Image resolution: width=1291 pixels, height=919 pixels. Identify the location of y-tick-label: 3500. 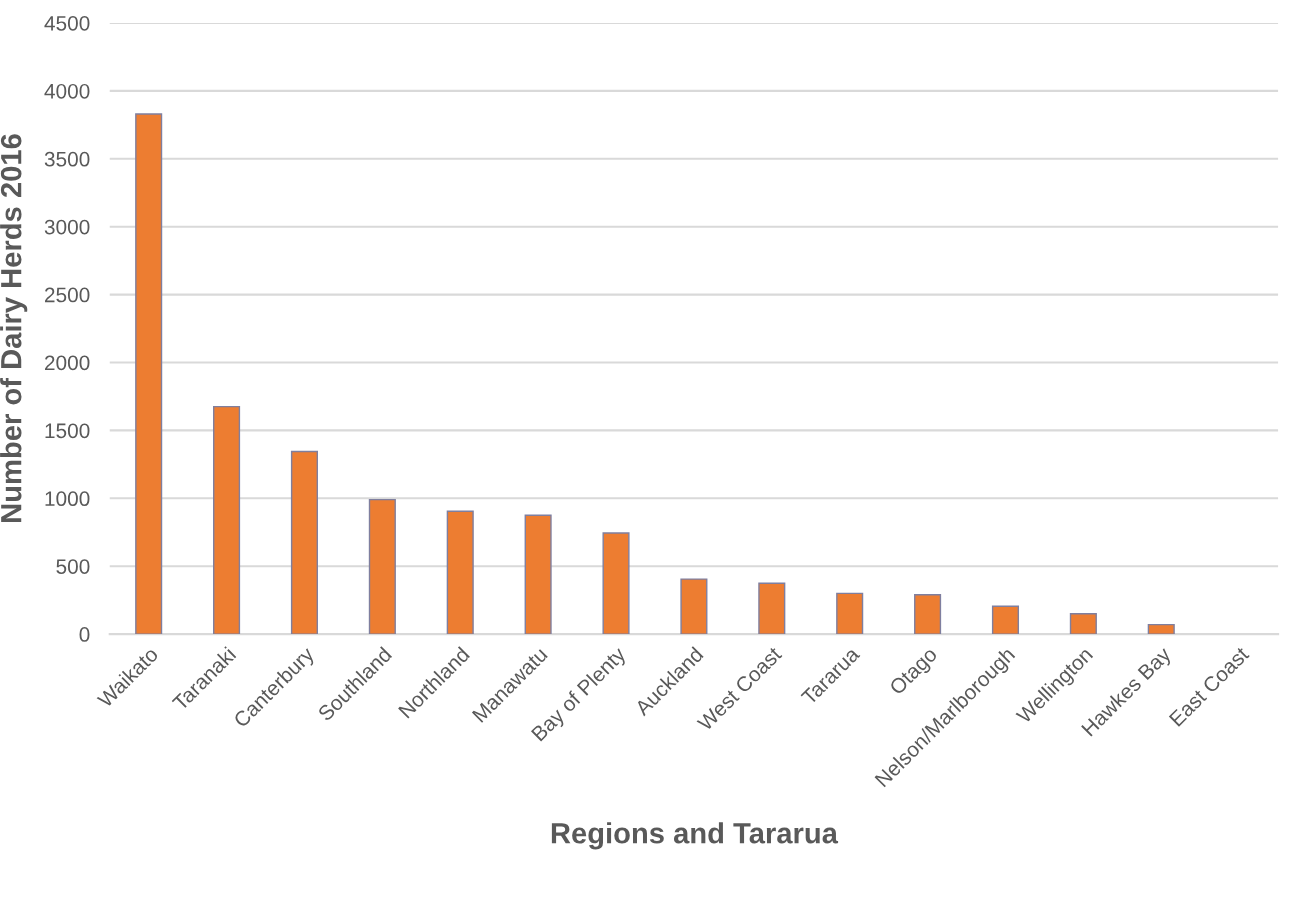
(67, 159).